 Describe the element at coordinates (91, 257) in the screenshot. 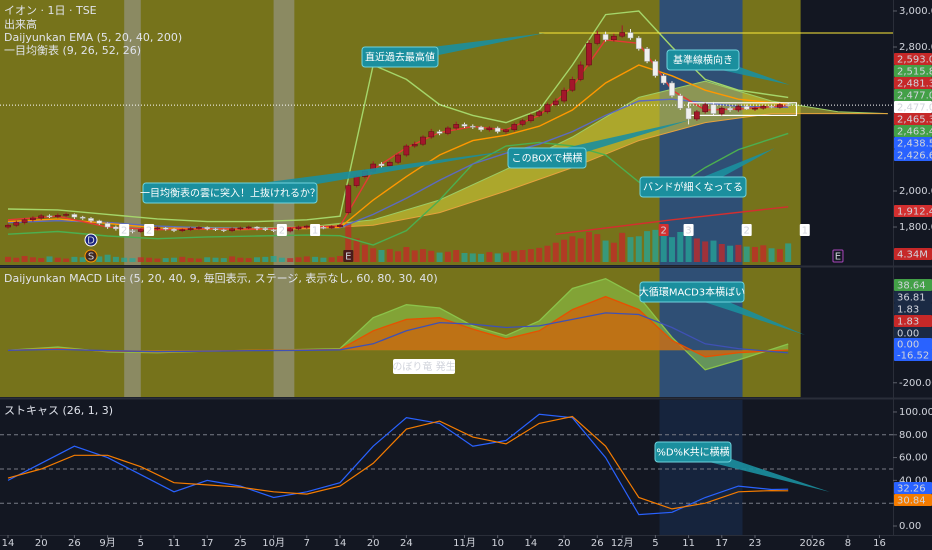

I see `stage-marker-label: S` at that location.